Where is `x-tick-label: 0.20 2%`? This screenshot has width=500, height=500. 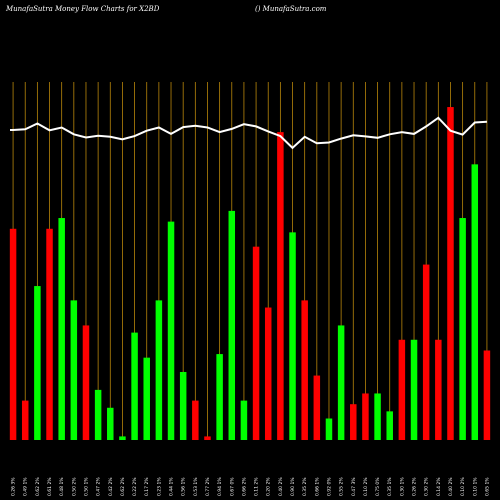
x-tick-label: 0.20 2% is located at coordinates (269, 486).